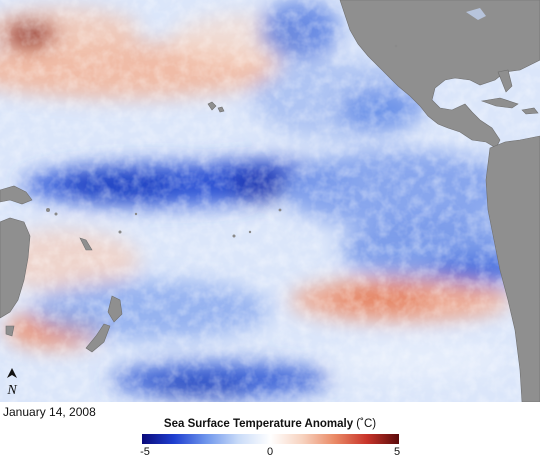 This screenshot has width=540, height=458. What do you see at coordinates (476, 14) in the screenshot?
I see `great-lakes` at bounding box center [476, 14].